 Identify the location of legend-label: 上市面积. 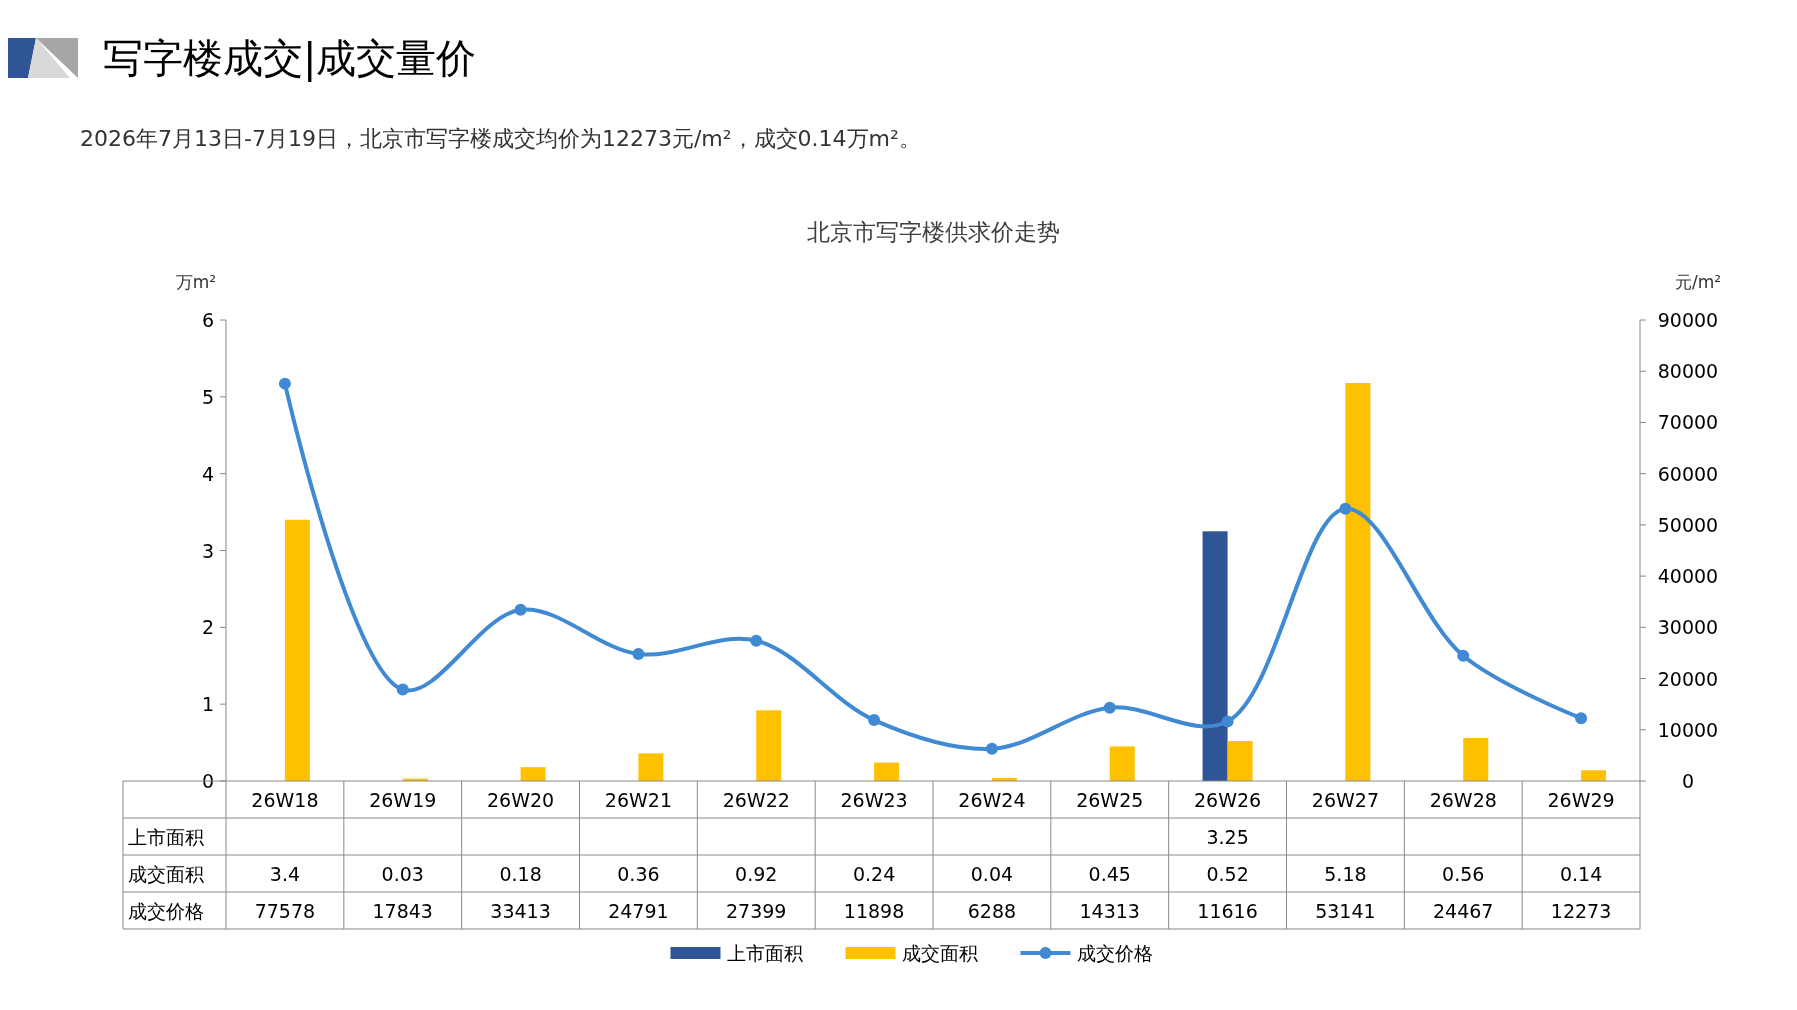
(764, 953).